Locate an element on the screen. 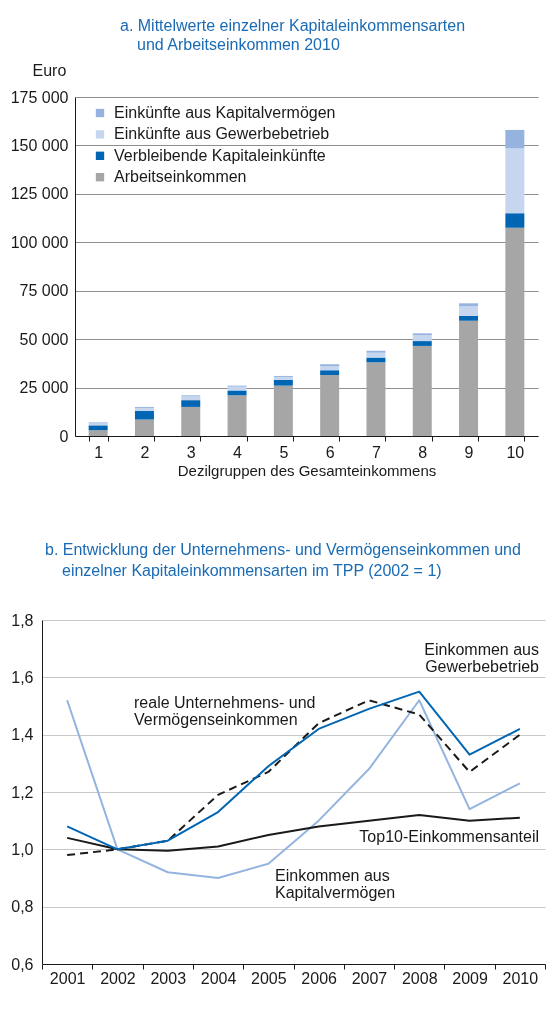 The height and width of the screenshot is (1034, 555). x-tick-label: 6 is located at coordinates (330, 452).